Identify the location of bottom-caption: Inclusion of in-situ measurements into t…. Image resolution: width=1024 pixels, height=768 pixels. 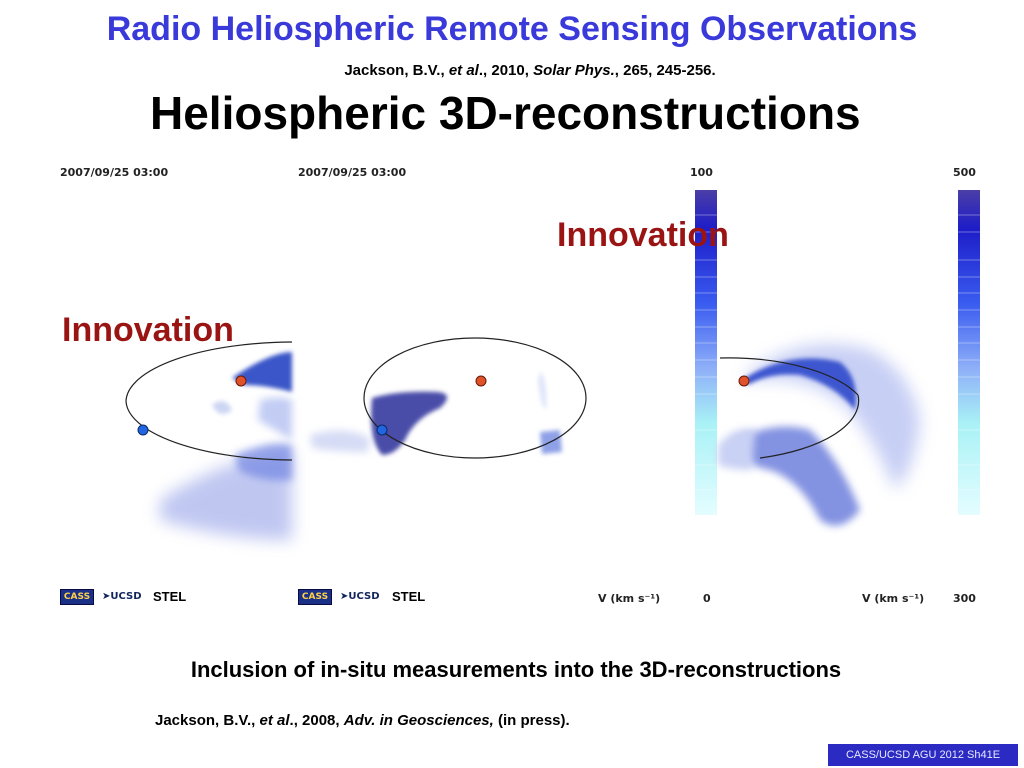
(516, 669).